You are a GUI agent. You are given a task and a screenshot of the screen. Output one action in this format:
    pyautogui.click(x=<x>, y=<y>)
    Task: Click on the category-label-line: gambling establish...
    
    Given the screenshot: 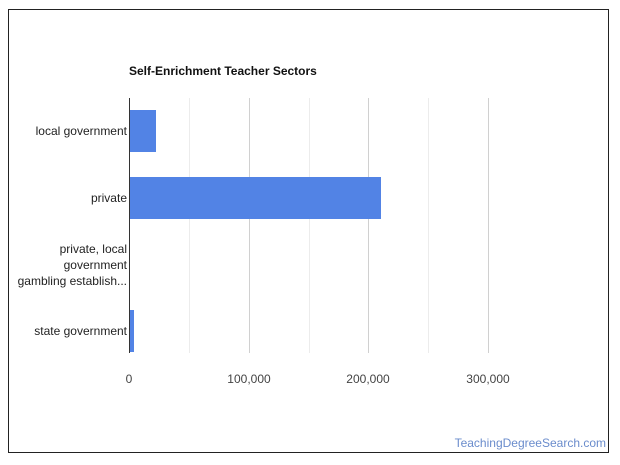 What is the action you would take?
    pyautogui.click(x=72, y=281)
    